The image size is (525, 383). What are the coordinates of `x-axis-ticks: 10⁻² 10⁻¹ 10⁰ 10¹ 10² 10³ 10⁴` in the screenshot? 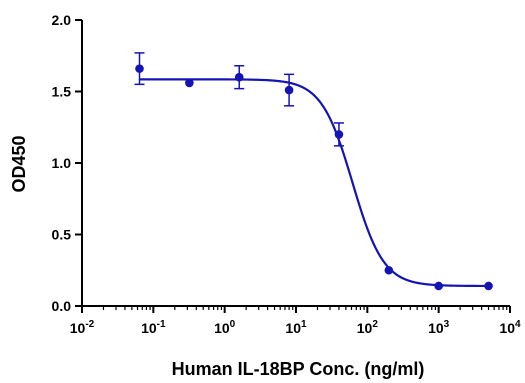 It's located at (295, 321).